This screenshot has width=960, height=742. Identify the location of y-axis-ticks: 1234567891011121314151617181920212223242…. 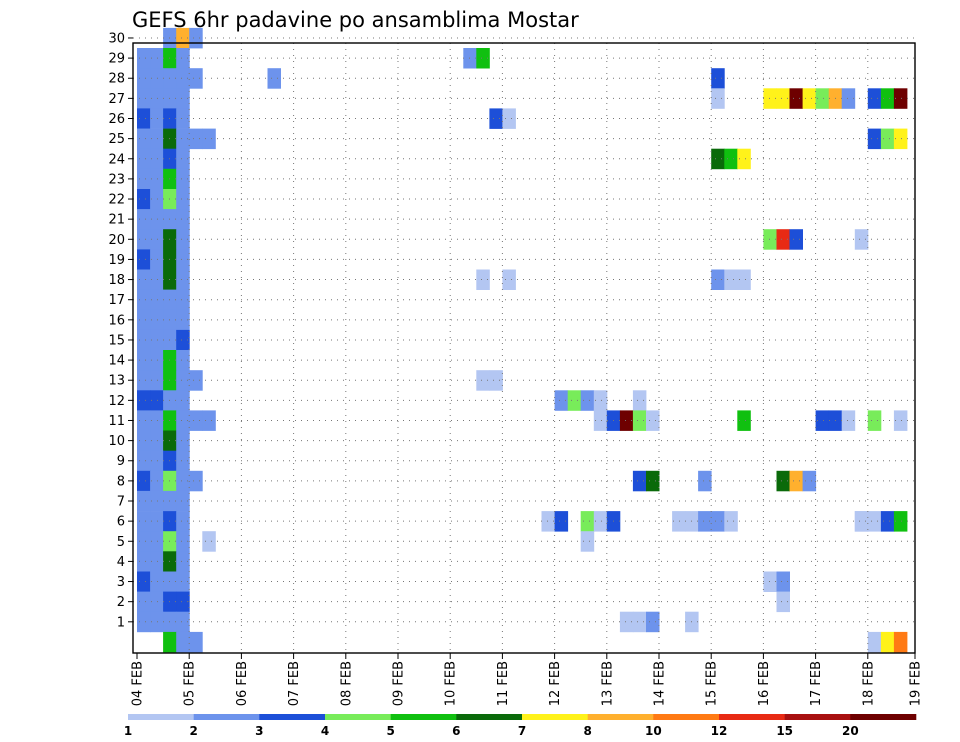
(120, 330).